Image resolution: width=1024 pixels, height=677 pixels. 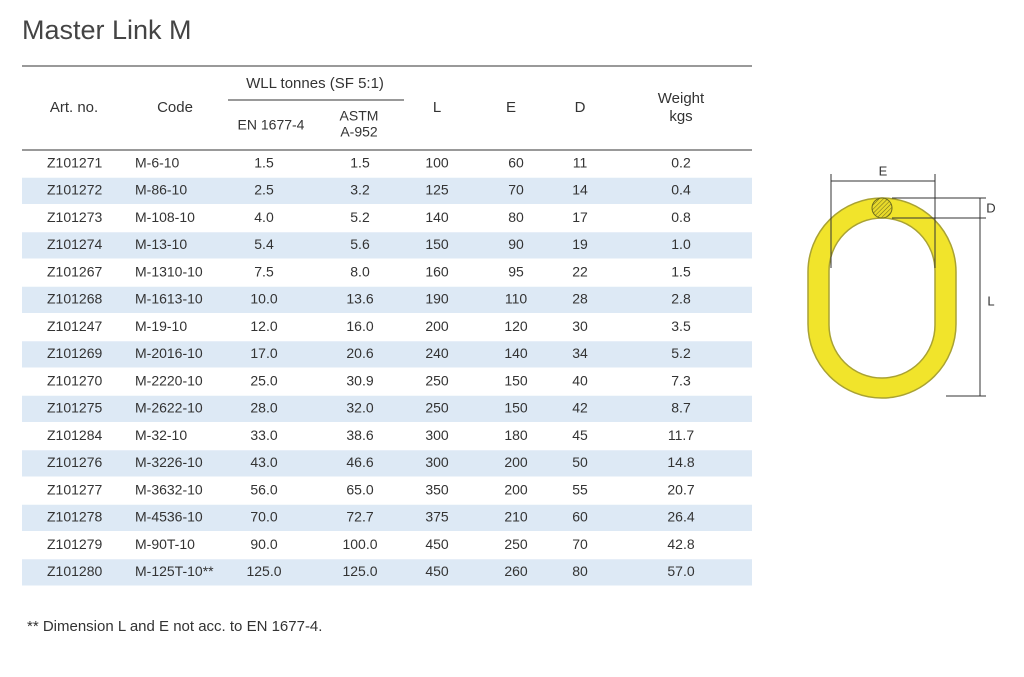 What do you see at coordinates (516, 162) in the screenshot?
I see `cell: 60` at bounding box center [516, 162].